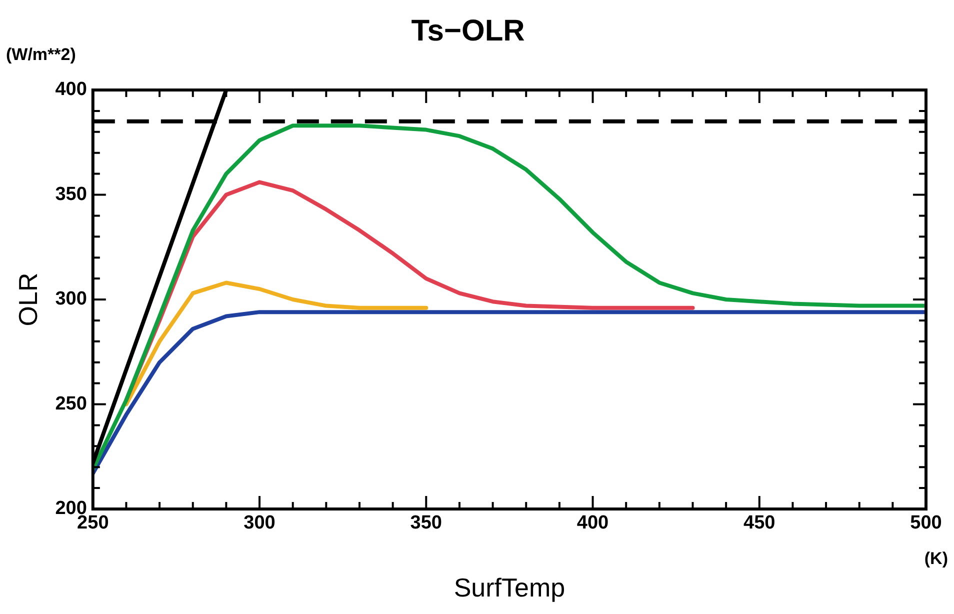 This screenshot has height=614, width=954. I want to click on y-tick-label: 400, so click(71, 89).